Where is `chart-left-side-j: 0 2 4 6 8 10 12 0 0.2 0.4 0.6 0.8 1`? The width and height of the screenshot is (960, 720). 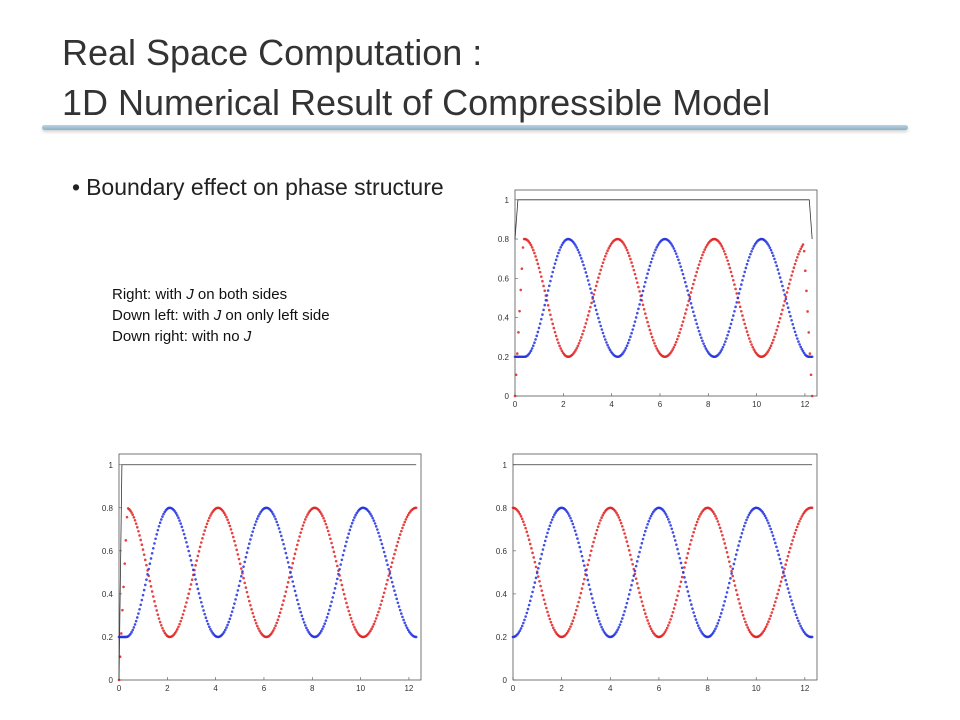 chart-left-side-j: 0 2 4 6 8 10 12 0 0.2 0.4 0.6 0.8 1 is located at coordinates (262, 573).